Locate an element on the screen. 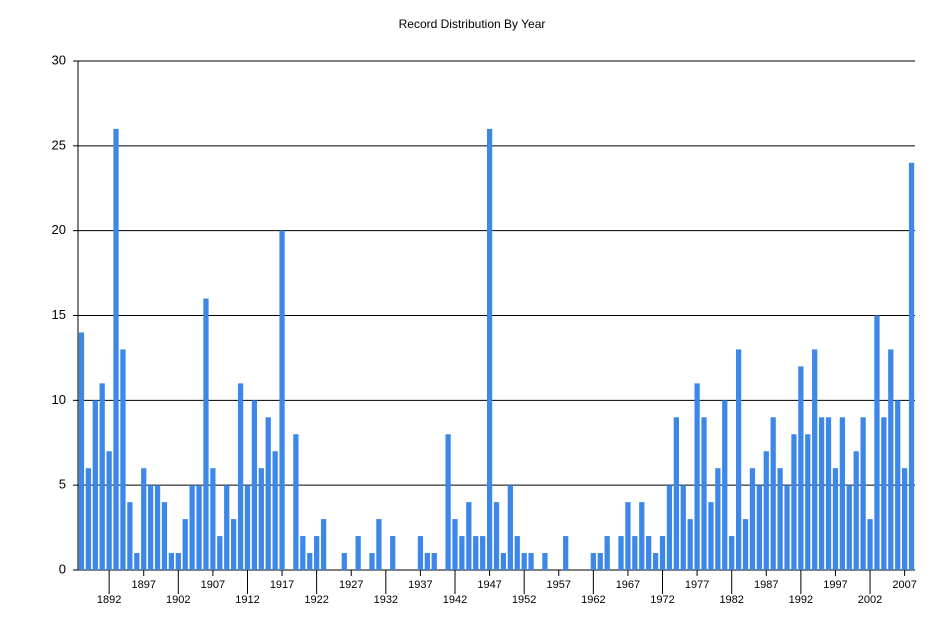  x-tick-label: 1932 is located at coordinates (386, 600).